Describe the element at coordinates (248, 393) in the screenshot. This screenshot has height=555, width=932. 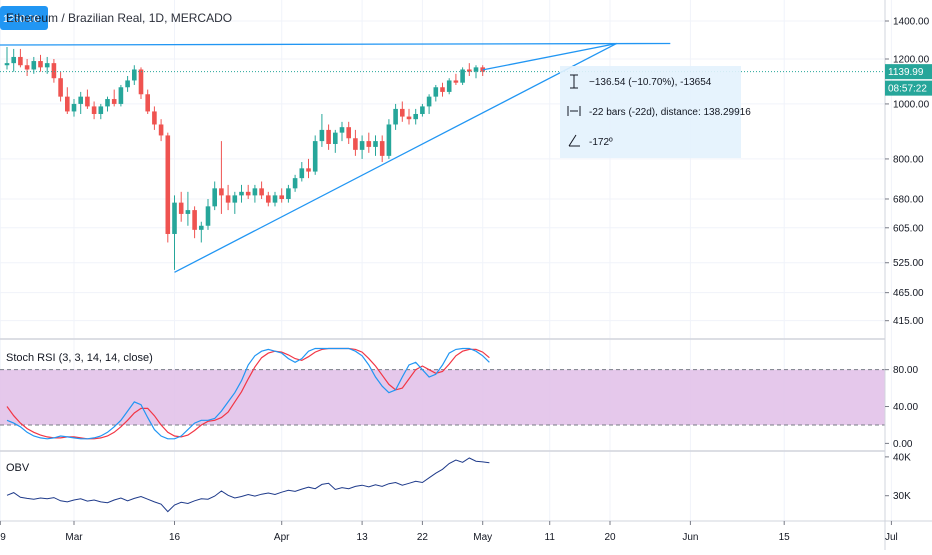
I see `stoch-layer` at that location.